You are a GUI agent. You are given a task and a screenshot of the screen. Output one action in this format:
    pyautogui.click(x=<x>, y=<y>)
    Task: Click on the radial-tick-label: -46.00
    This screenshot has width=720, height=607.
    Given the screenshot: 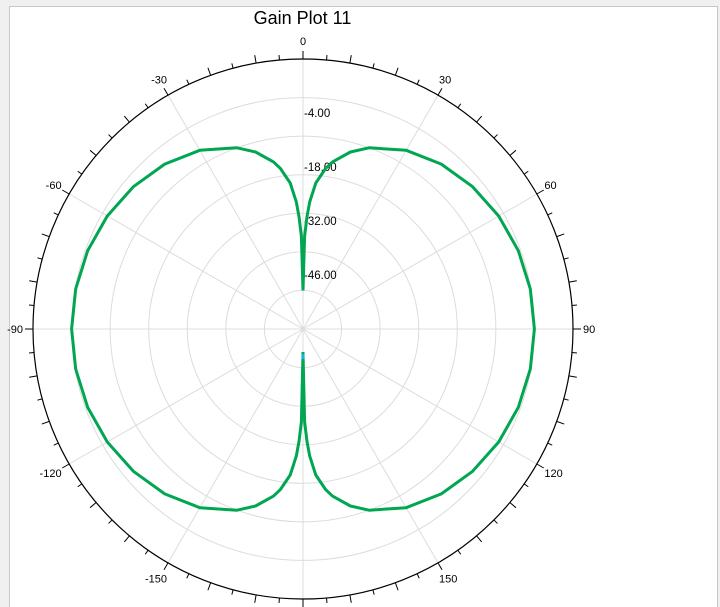 What is the action you would take?
    pyautogui.click(x=320, y=276)
    